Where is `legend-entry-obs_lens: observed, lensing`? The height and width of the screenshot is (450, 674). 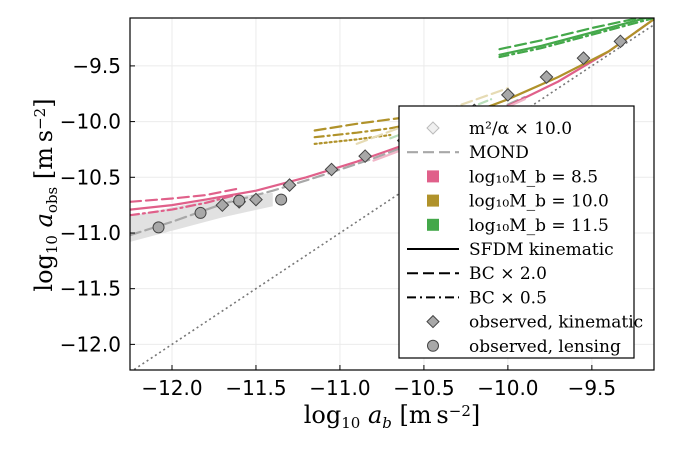 legend-entry-obs_lens: observed, lensing is located at coordinates (524, 347).